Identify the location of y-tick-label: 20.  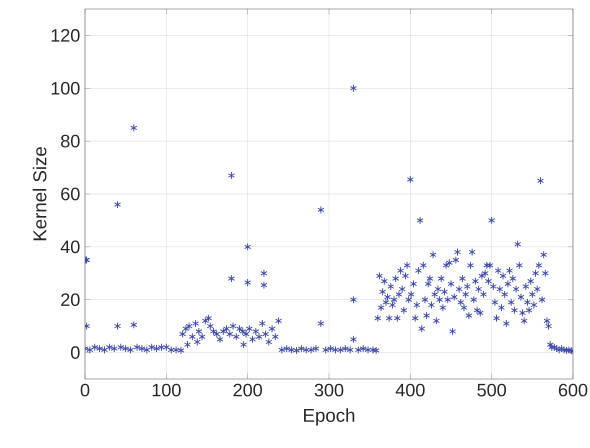
(70, 299).